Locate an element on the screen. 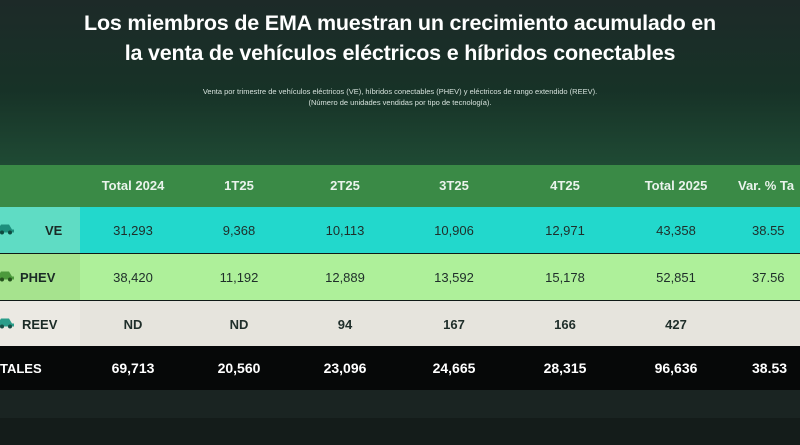 Image resolution: width=800 pixels, height=445 pixels. cell-ve-4t25: 12,971 is located at coordinates (565, 230).